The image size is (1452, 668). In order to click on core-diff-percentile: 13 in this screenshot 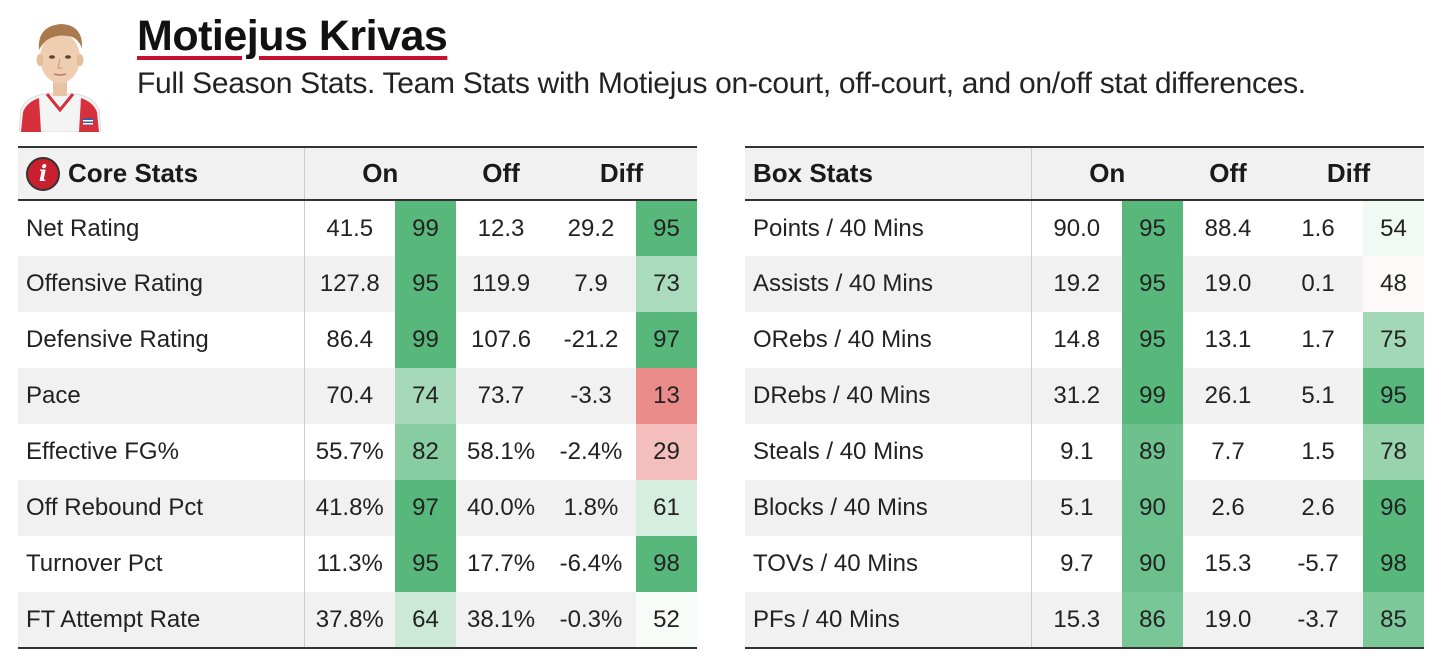, I will do `click(667, 396)`.